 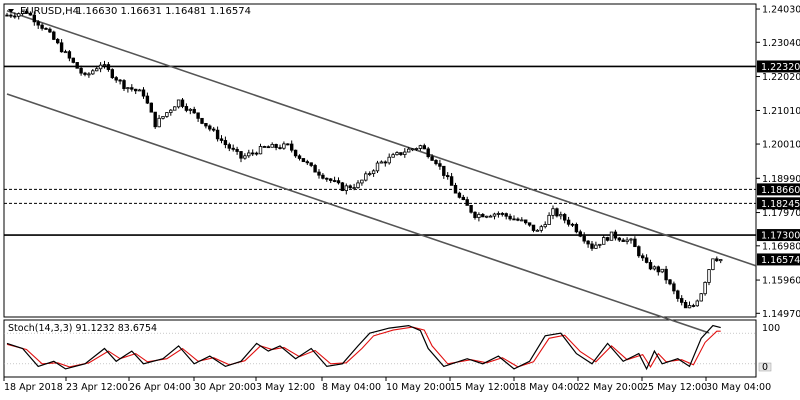 What do you see at coordinates (160, 387) in the screenshot?
I see `time-tick-label: 26 Apr 04:00` at bounding box center [160, 387].